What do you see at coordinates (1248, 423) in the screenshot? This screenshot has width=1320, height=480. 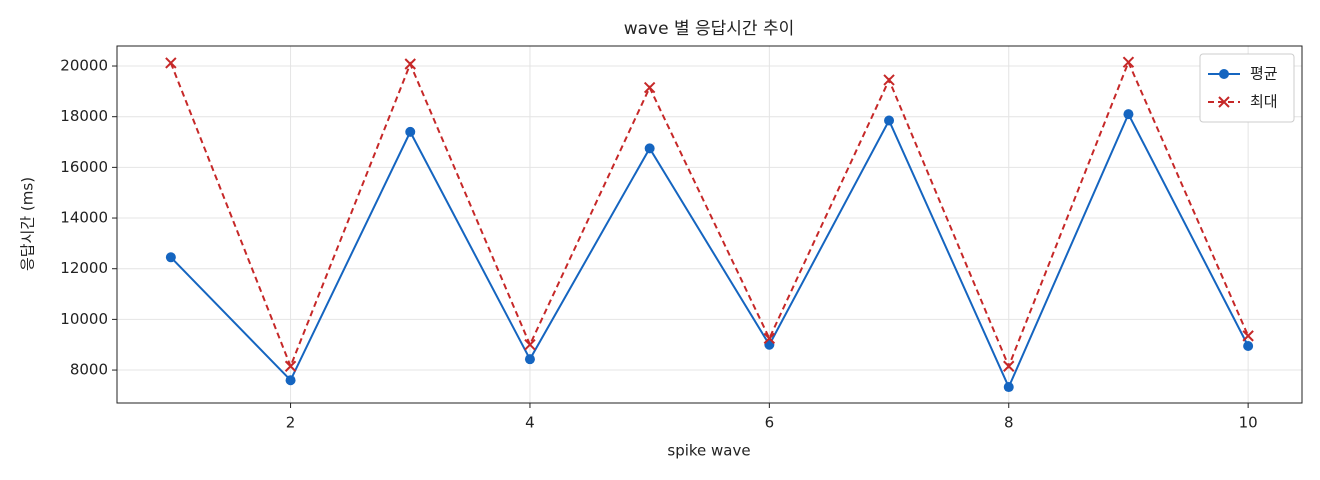 I see `x-tick-label: 10` at bounding box center [1248, 423].